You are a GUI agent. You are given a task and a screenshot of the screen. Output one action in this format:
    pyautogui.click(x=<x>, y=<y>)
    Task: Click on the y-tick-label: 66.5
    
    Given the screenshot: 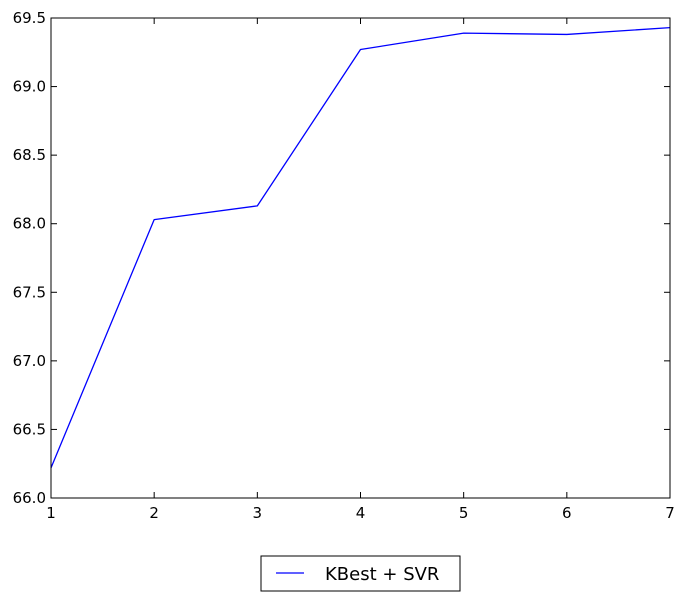 What is the action you would take?
    pyautogui.click(x=29, y=429)
    